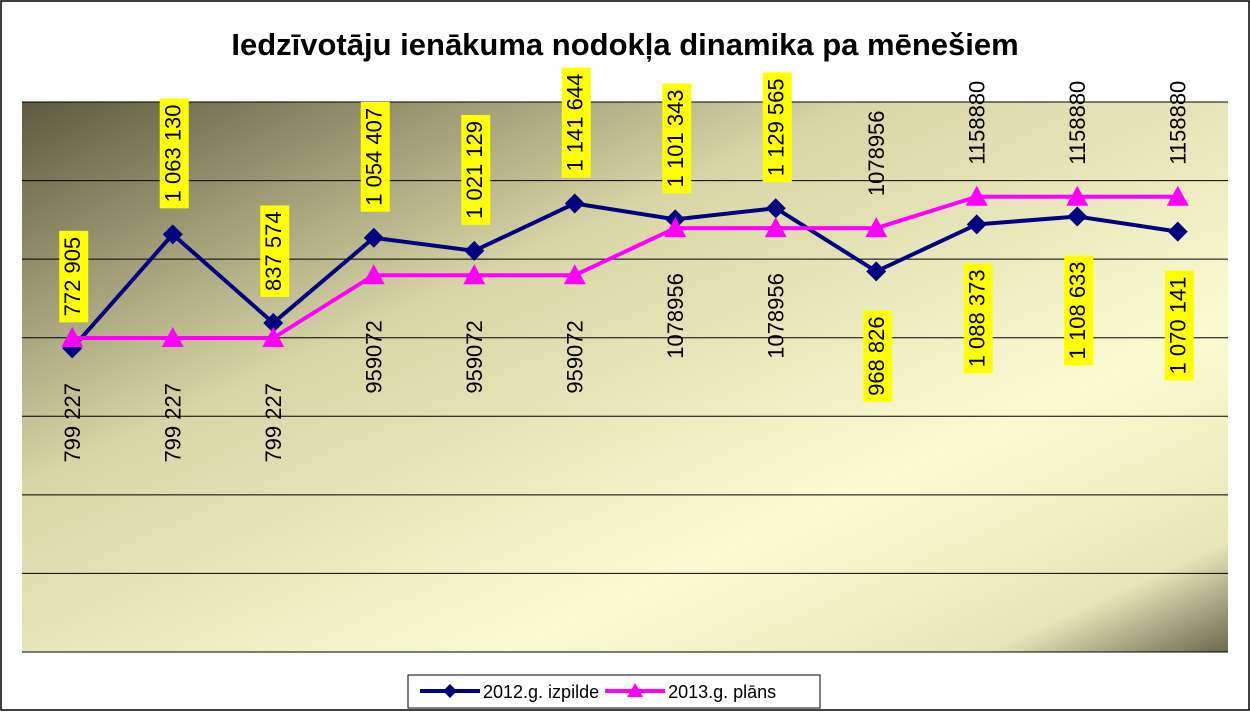 The height and width of the screenshot is (716, 1250). What do you see at coordinates (722, 692) in the screenshot?
I see `legend-label: 2013.g. plāns` at bounding box center [722, 692].